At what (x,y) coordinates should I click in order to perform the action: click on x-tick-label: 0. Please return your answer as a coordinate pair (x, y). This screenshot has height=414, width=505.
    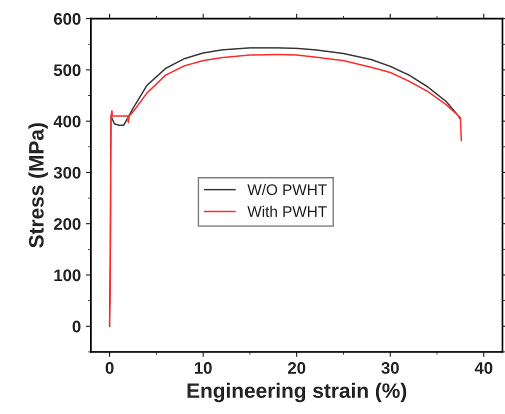
    Looking at the image, I should click on (110, 368).